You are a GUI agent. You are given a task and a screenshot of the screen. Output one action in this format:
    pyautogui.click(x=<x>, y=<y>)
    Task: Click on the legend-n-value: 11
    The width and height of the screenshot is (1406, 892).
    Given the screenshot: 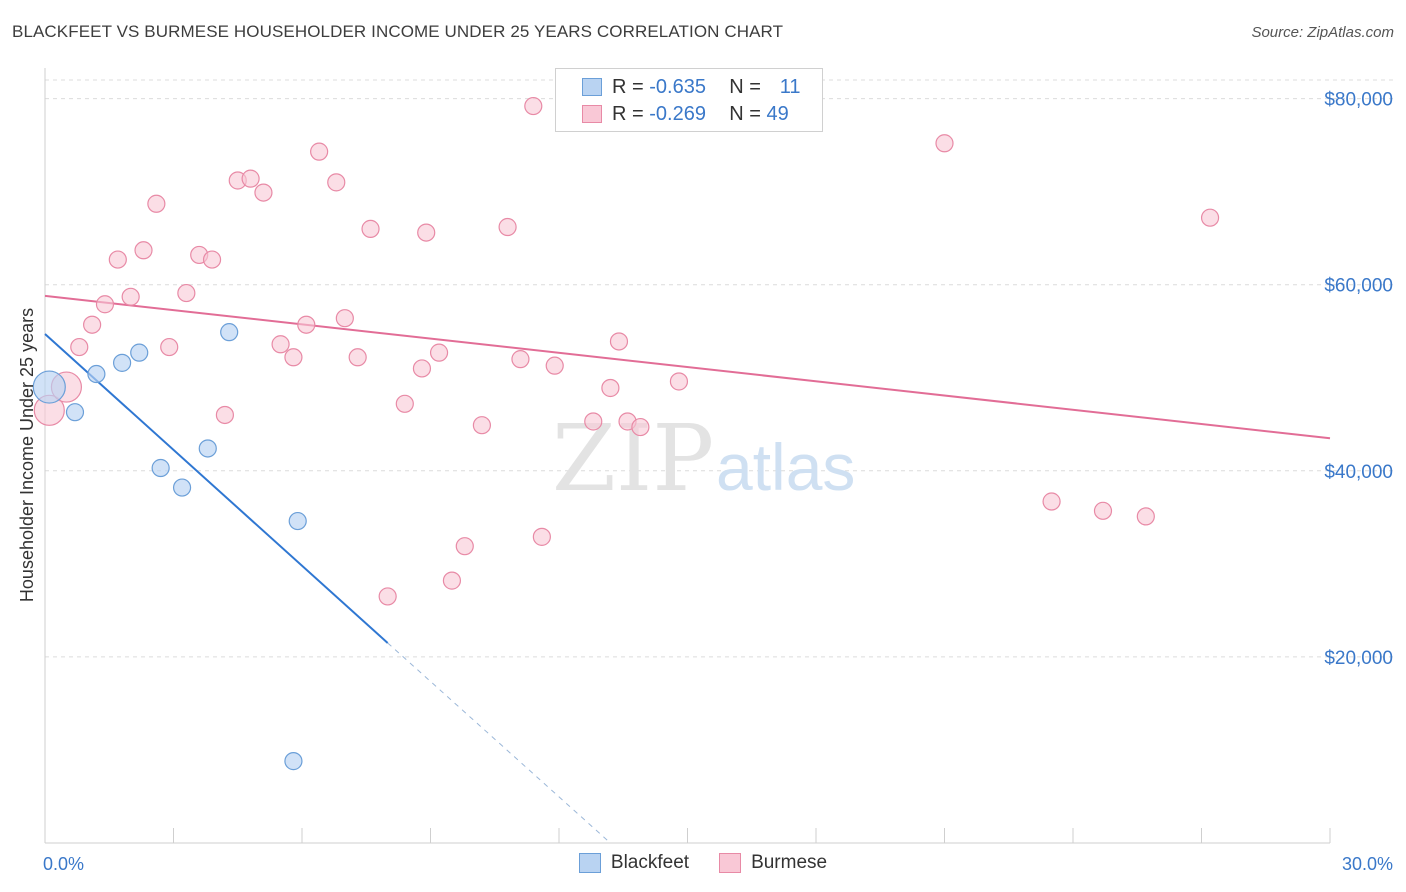 What is the action you would take?
    pyautogui.click(x=790, y=86)
    